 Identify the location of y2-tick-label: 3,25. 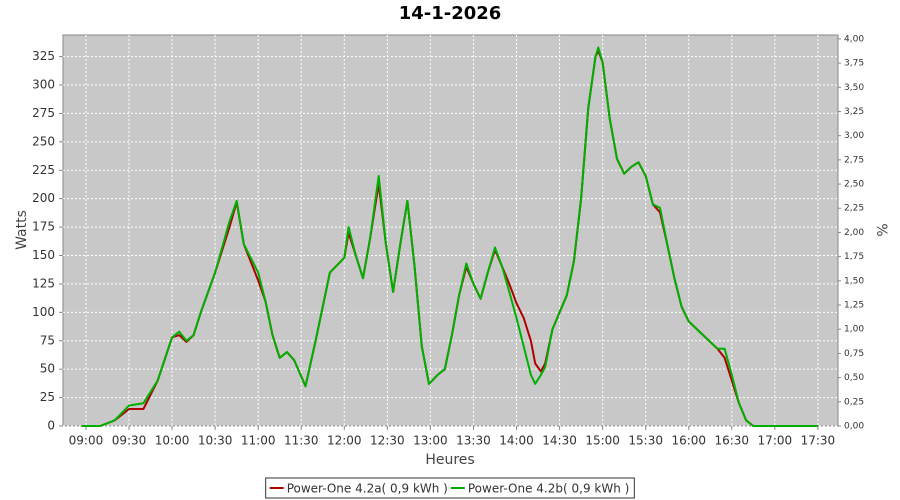
(854, 112).